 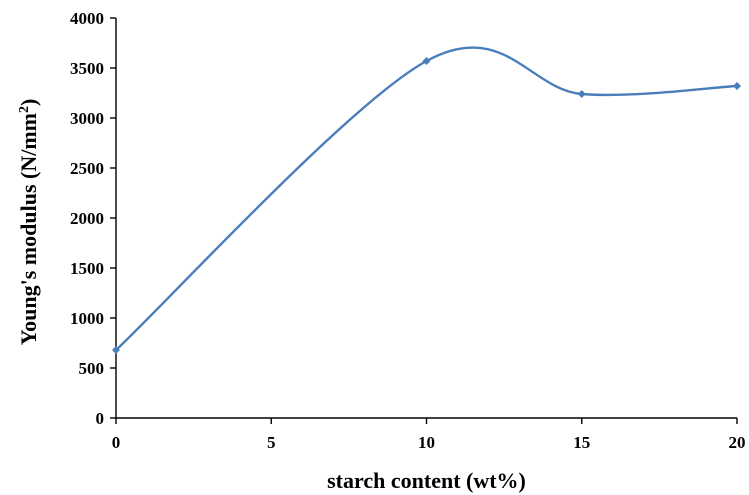 What do you see at coordinates (116, 442) in the screenshot?
I see `x-tick-label: 0` at bounding box center [116, 442].